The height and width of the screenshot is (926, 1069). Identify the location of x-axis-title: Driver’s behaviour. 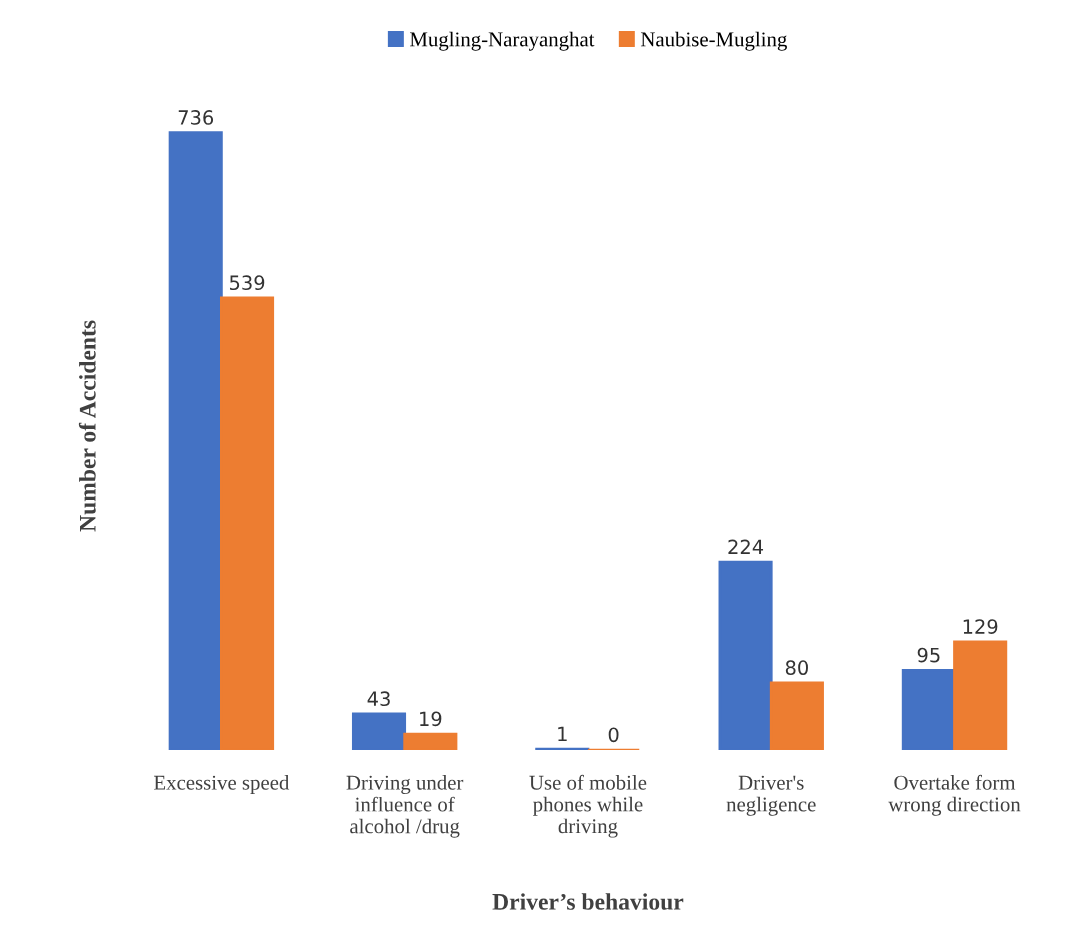
(588, 901).